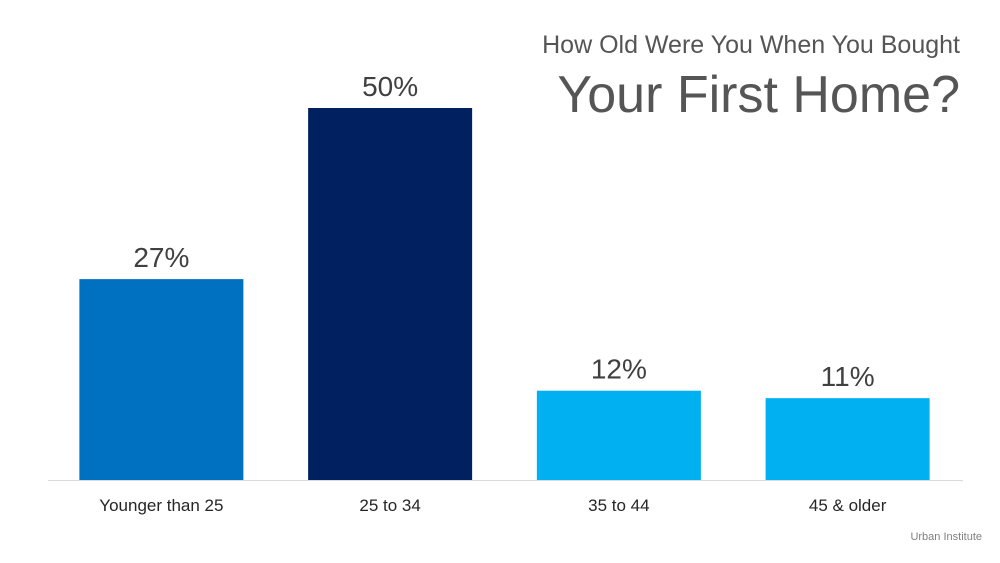  Describe the element at coordinates (161, 505) in the screenshot. I see `category-label-0: Younger than 25` at that location.